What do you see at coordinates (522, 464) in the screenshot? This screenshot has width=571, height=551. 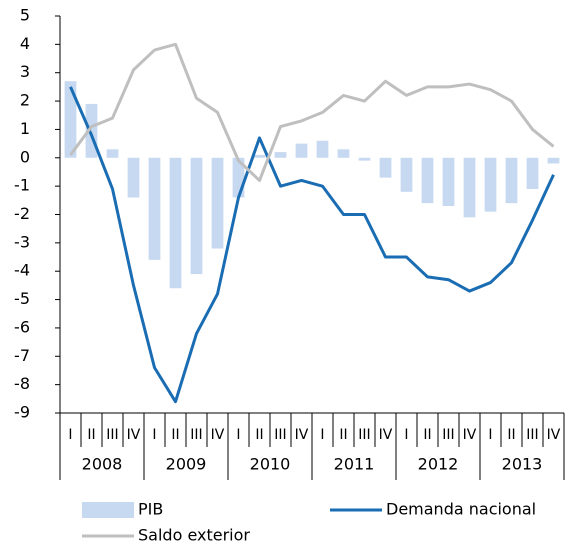 I see `group-label: 2013` at bounding box center [522, 464].